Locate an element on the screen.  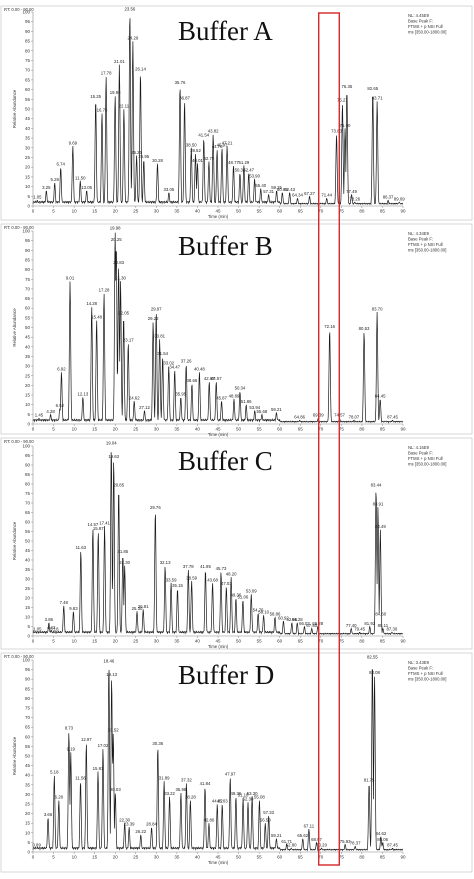
peak-label: 84.49 is located at coordinates (380, 526).